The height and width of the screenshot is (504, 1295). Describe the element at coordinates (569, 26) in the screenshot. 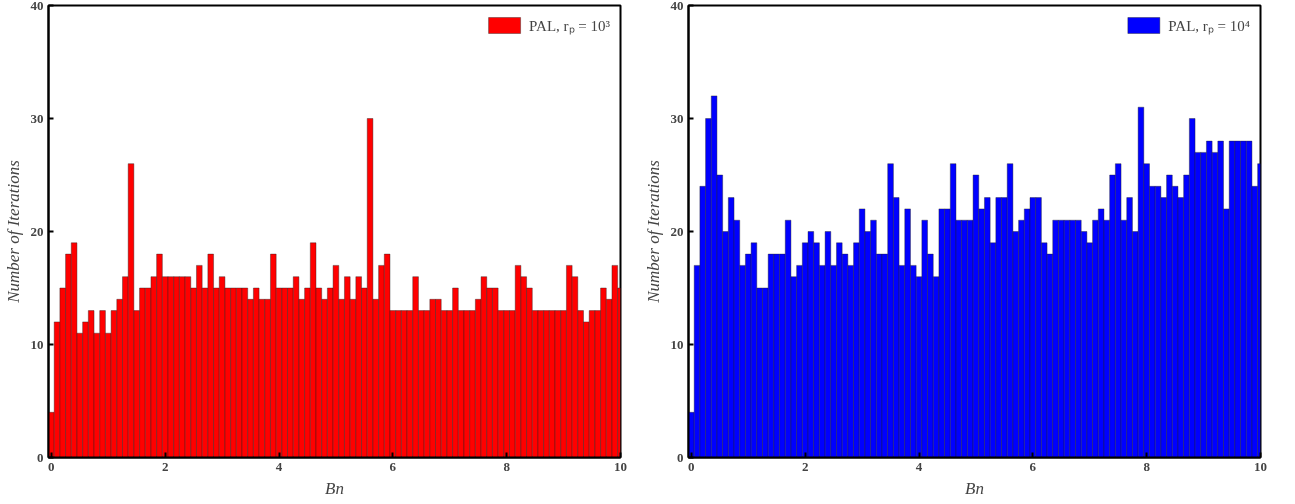

I see `legend-label: PAL, rₚ = 10³` at that location.